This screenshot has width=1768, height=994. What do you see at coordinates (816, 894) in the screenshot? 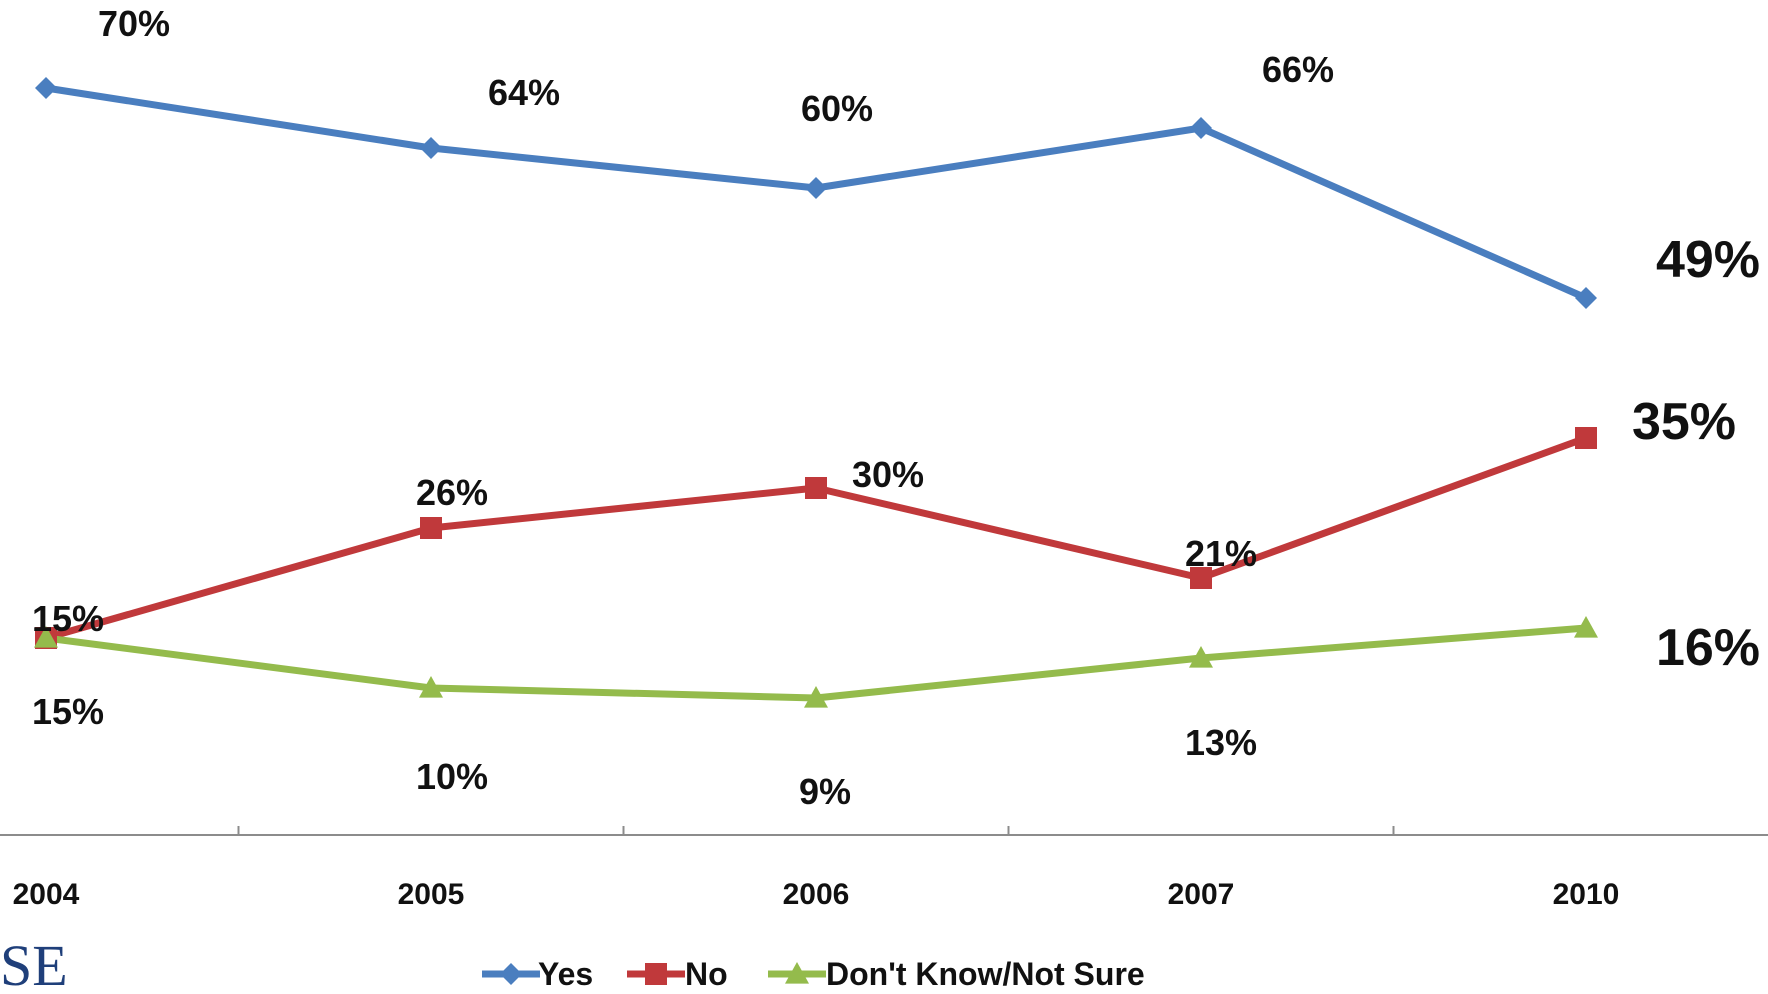
I see `x-tick-label-2006: 2006` at bounding box center [816, 894].